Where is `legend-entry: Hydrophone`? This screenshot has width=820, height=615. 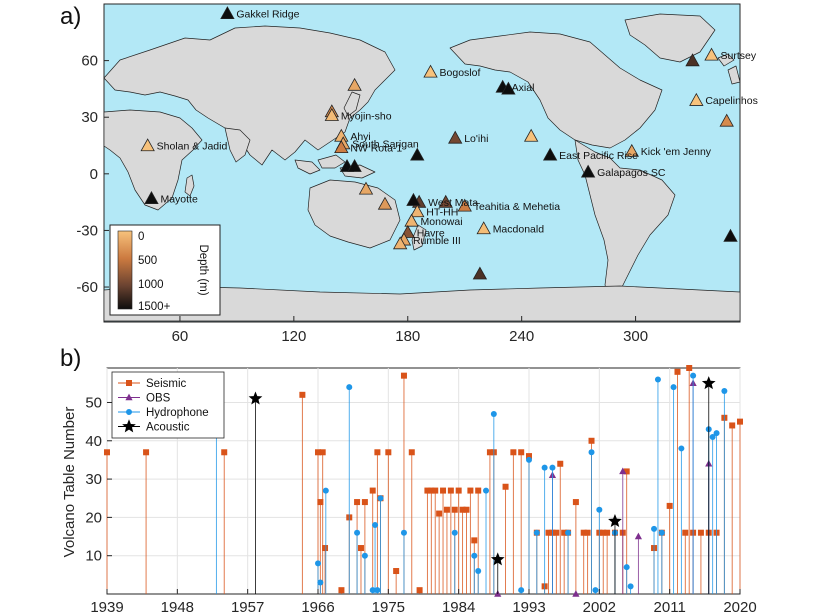
legend-entry: Hydrophone is located at coordinates (177, 413).